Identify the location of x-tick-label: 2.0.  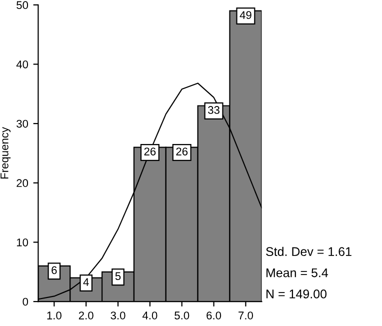
(86, 316).